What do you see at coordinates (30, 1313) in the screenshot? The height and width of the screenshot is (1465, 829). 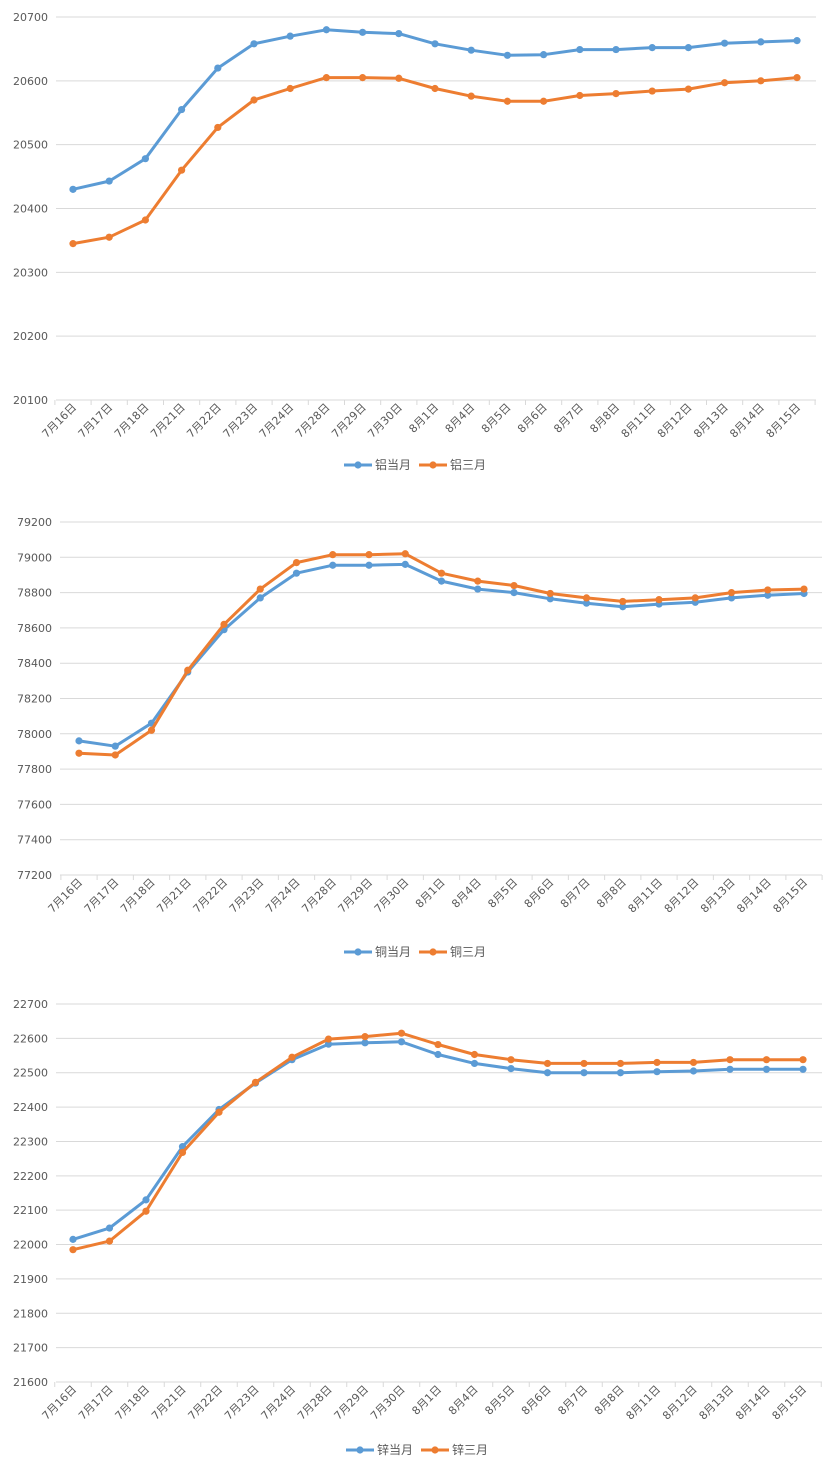 I see `y-tick-label: 21800` at bounding box center [30, 1313].